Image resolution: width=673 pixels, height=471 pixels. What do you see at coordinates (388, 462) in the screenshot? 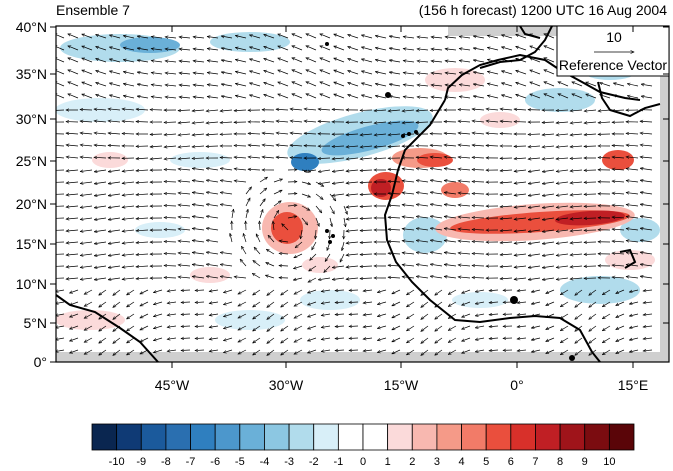
I see `colorbar-tick-label: 1` at bounding box center [388, 462].